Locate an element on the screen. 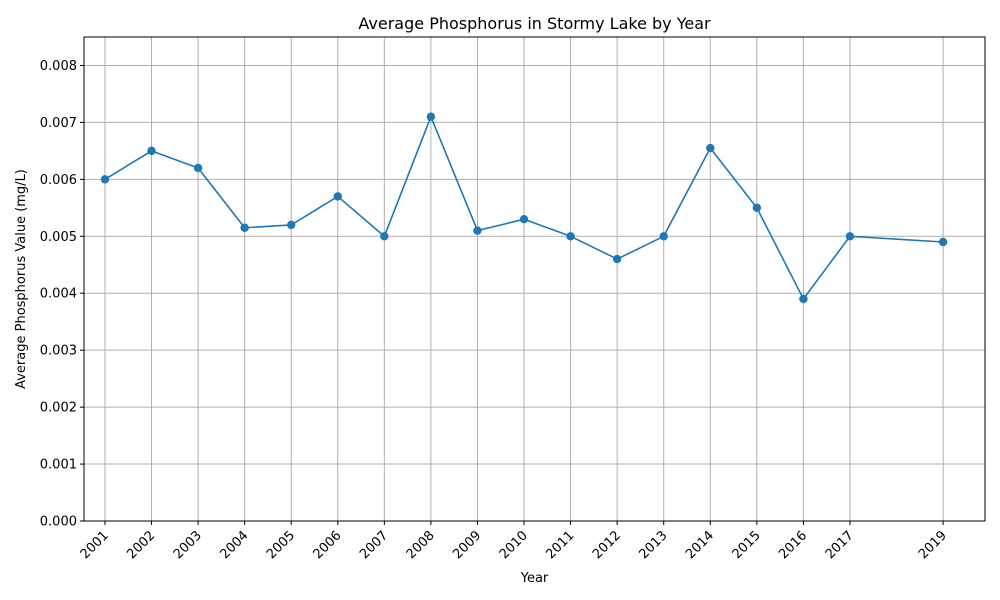 The height and width of the screenshot is (600, 1000). x-tick-label: 2009 is located at coordinates (467, 545).